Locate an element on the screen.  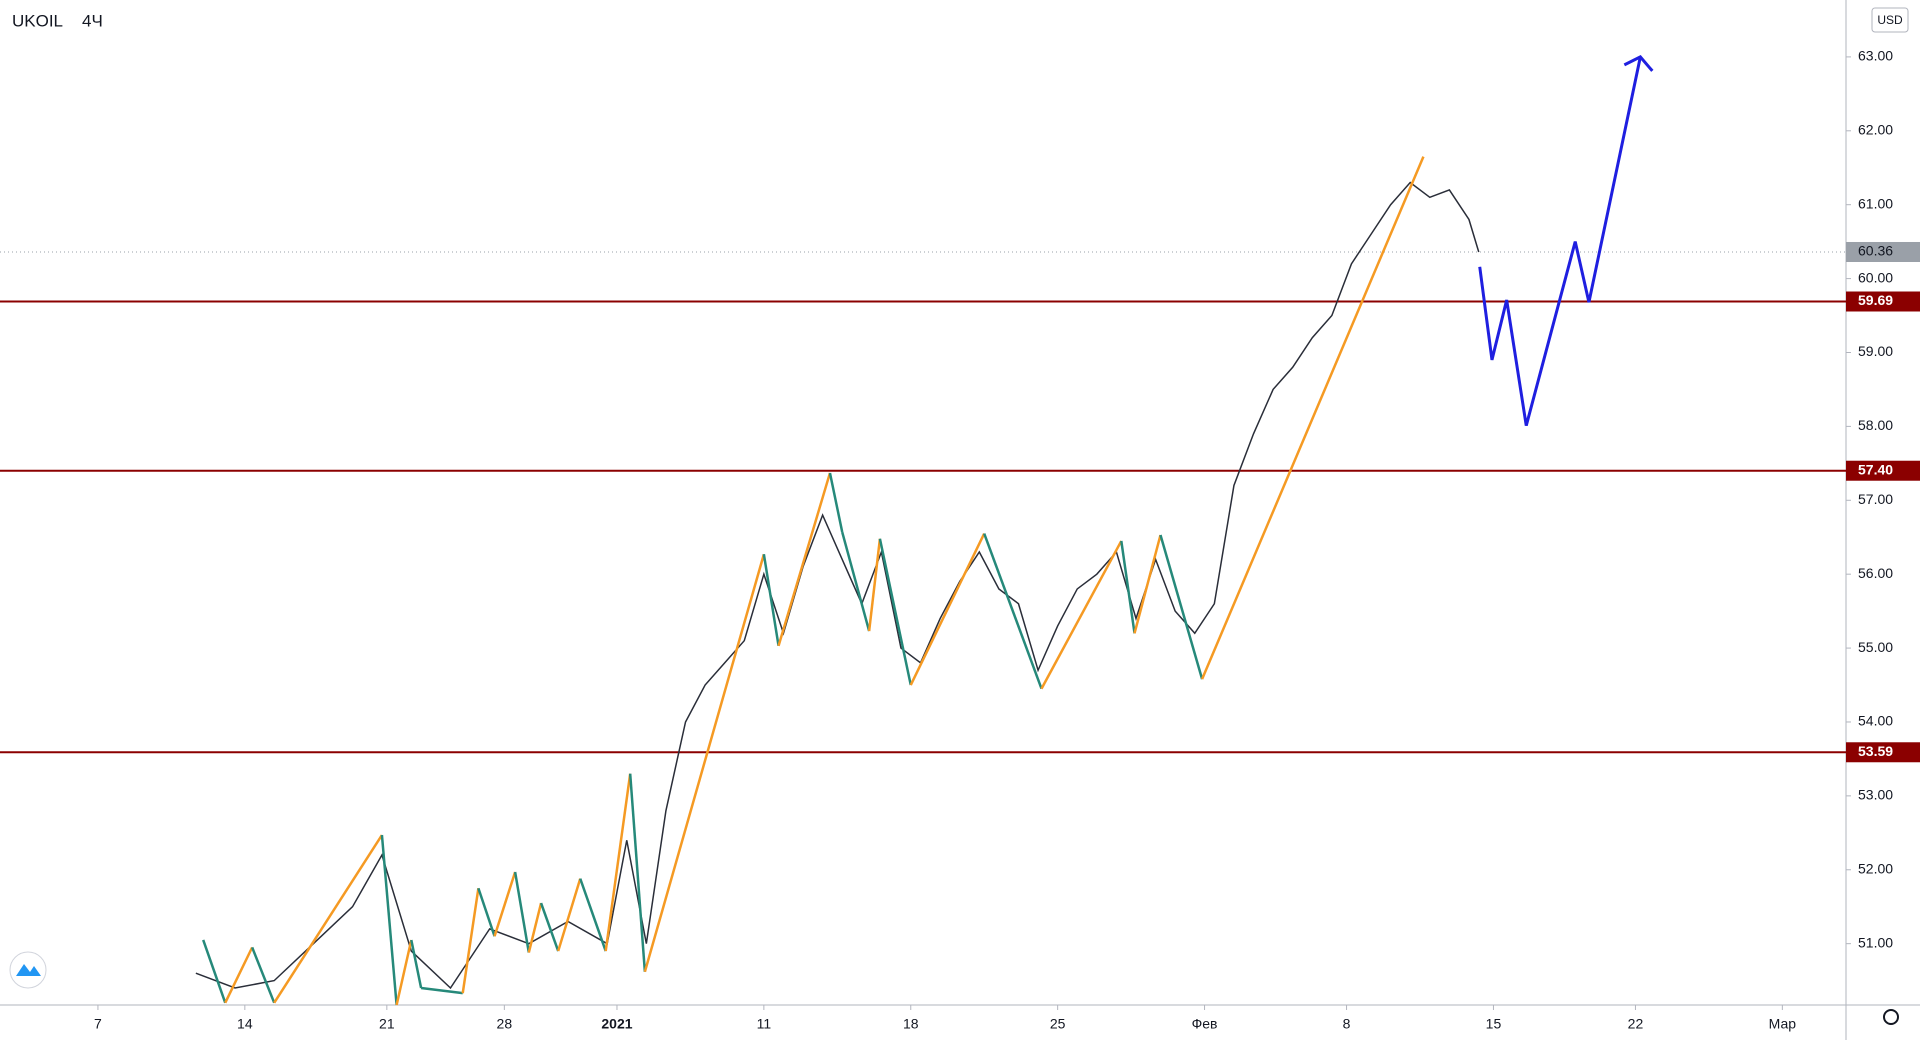
currency-box is located at coordinates (1890, 20).